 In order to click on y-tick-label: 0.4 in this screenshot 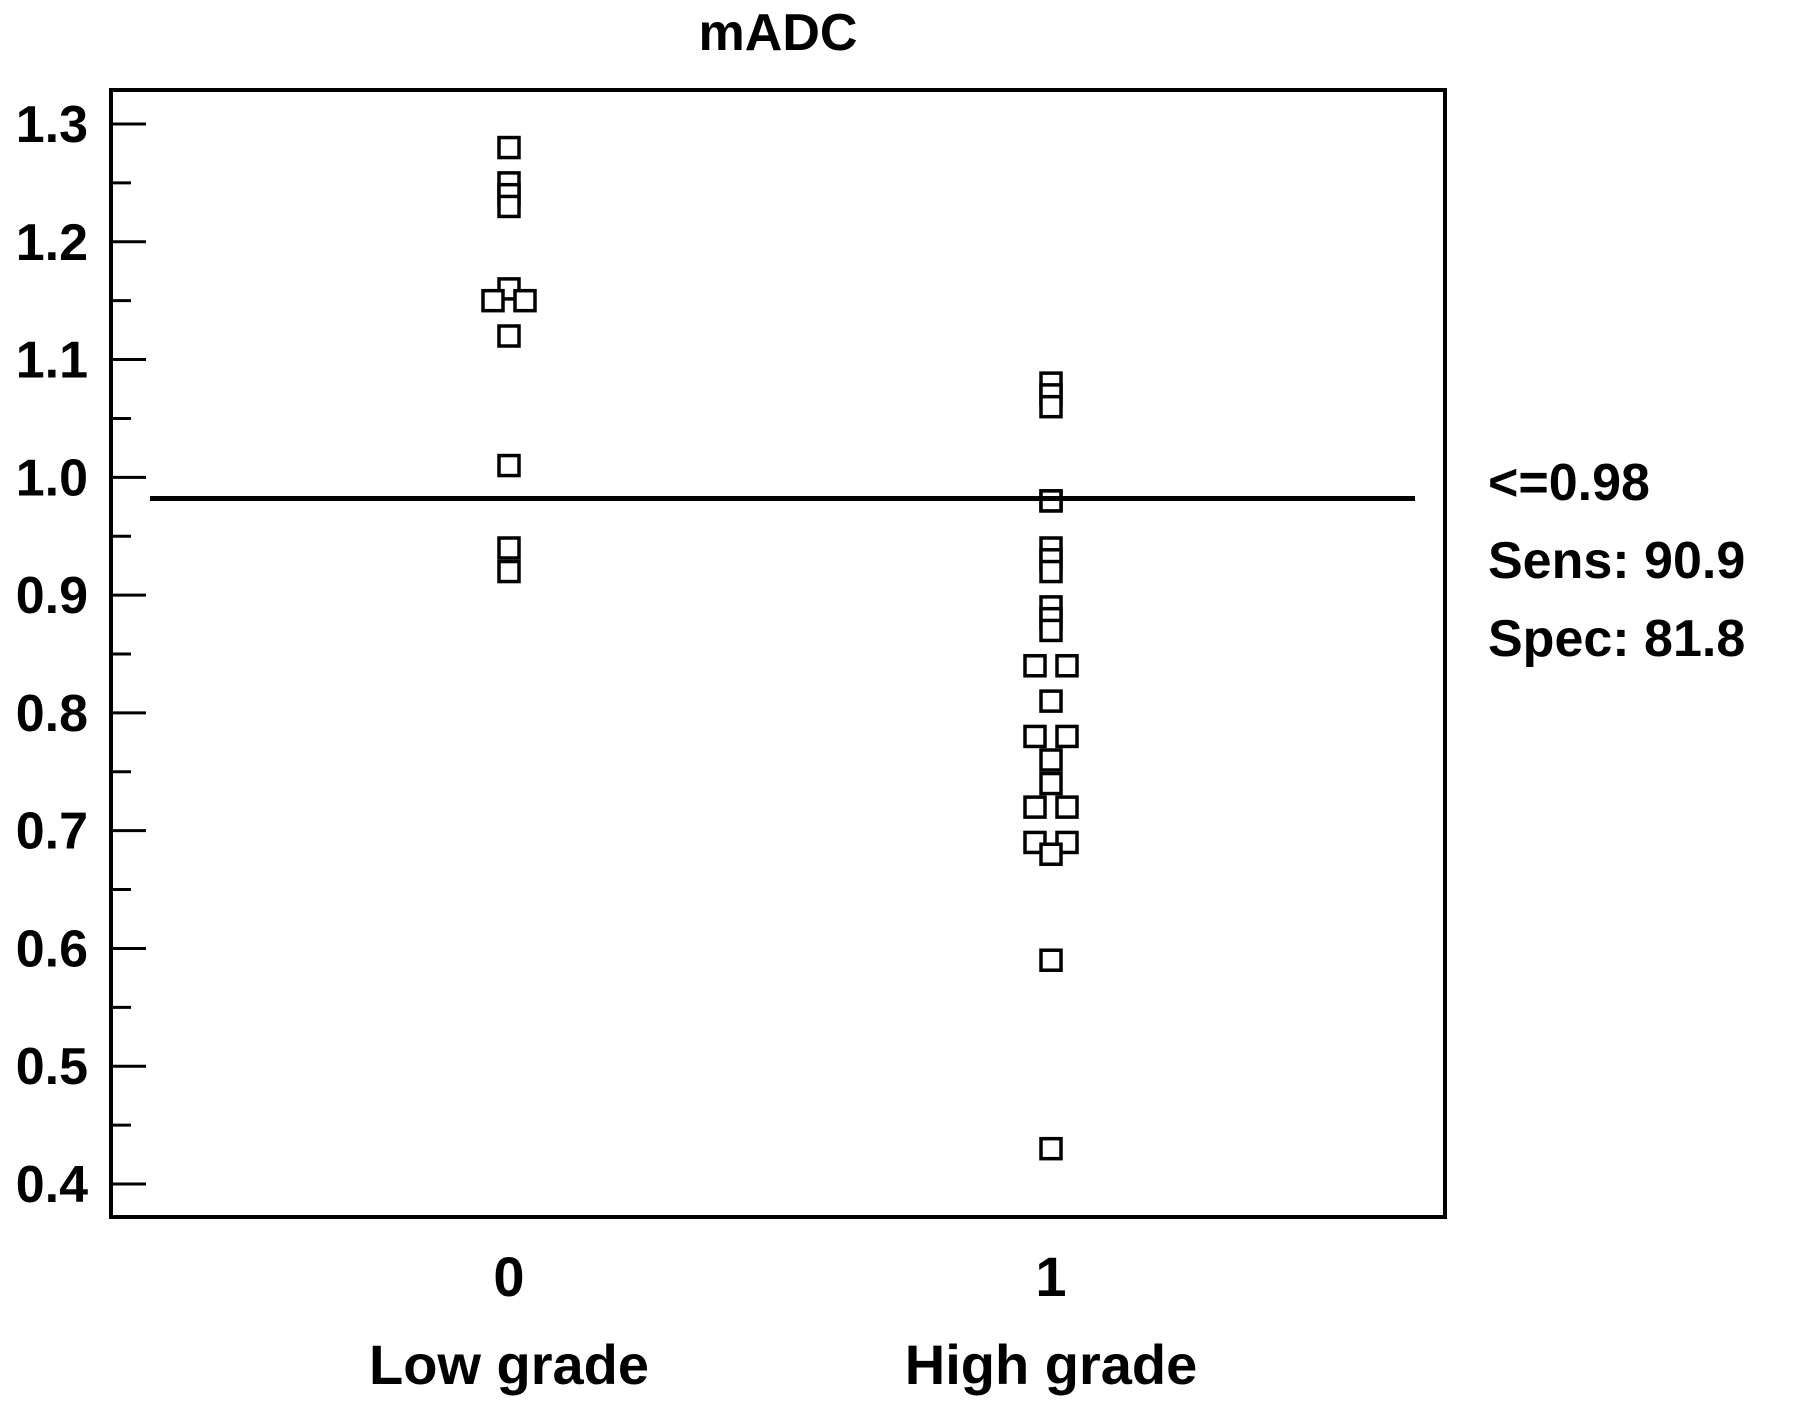, I will do `click(52, 1185)`.